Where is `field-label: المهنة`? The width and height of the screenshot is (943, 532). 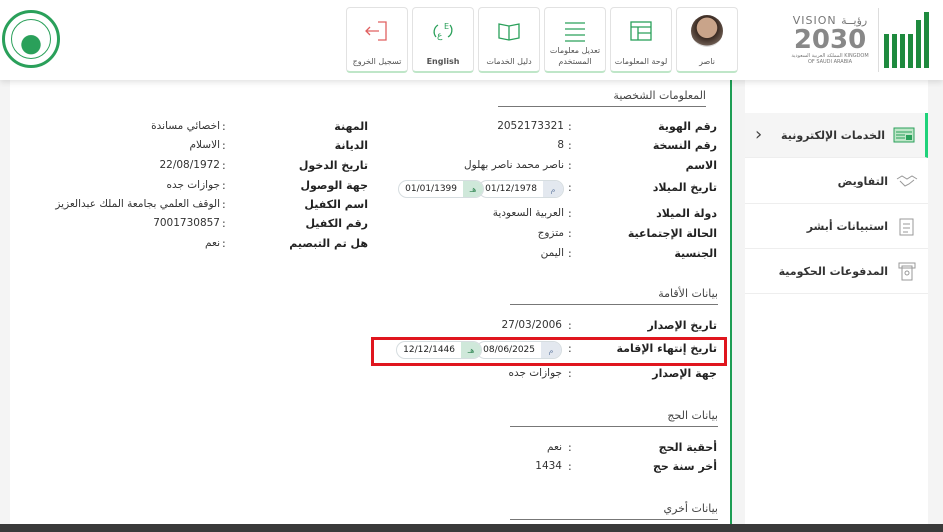
field-label: المهنة is located at coordinates (351, 126).